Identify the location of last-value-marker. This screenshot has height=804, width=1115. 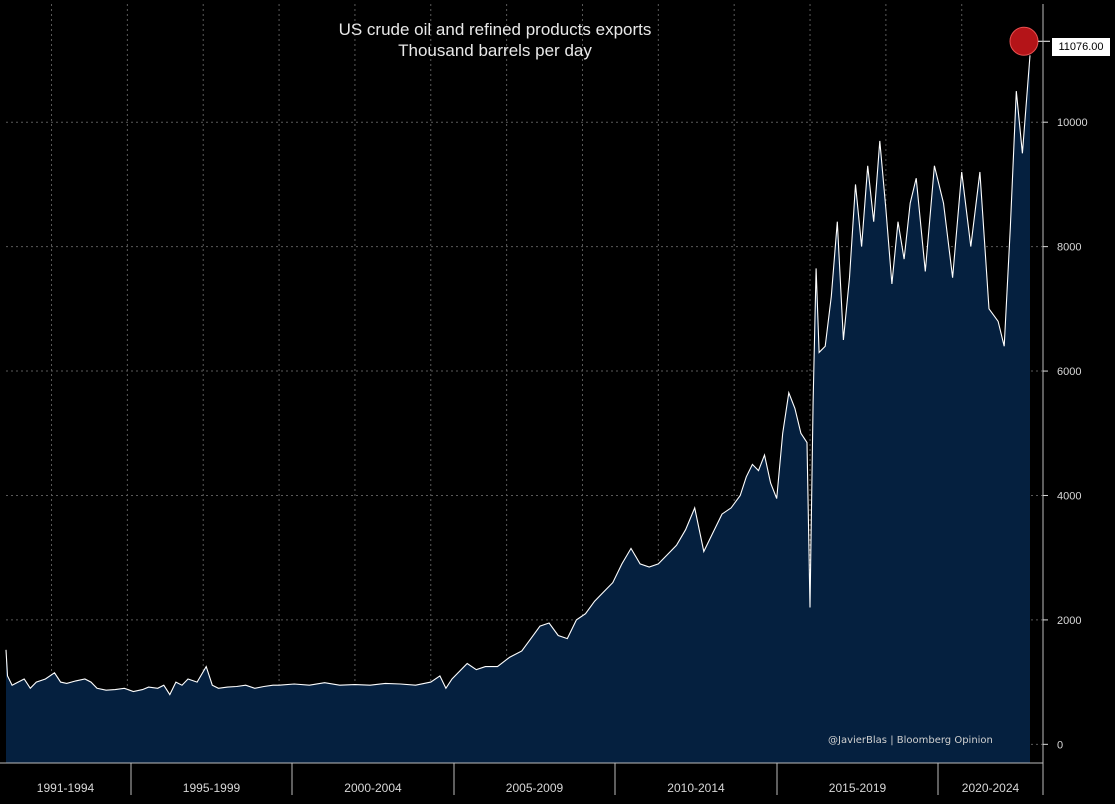
(1024, 41).